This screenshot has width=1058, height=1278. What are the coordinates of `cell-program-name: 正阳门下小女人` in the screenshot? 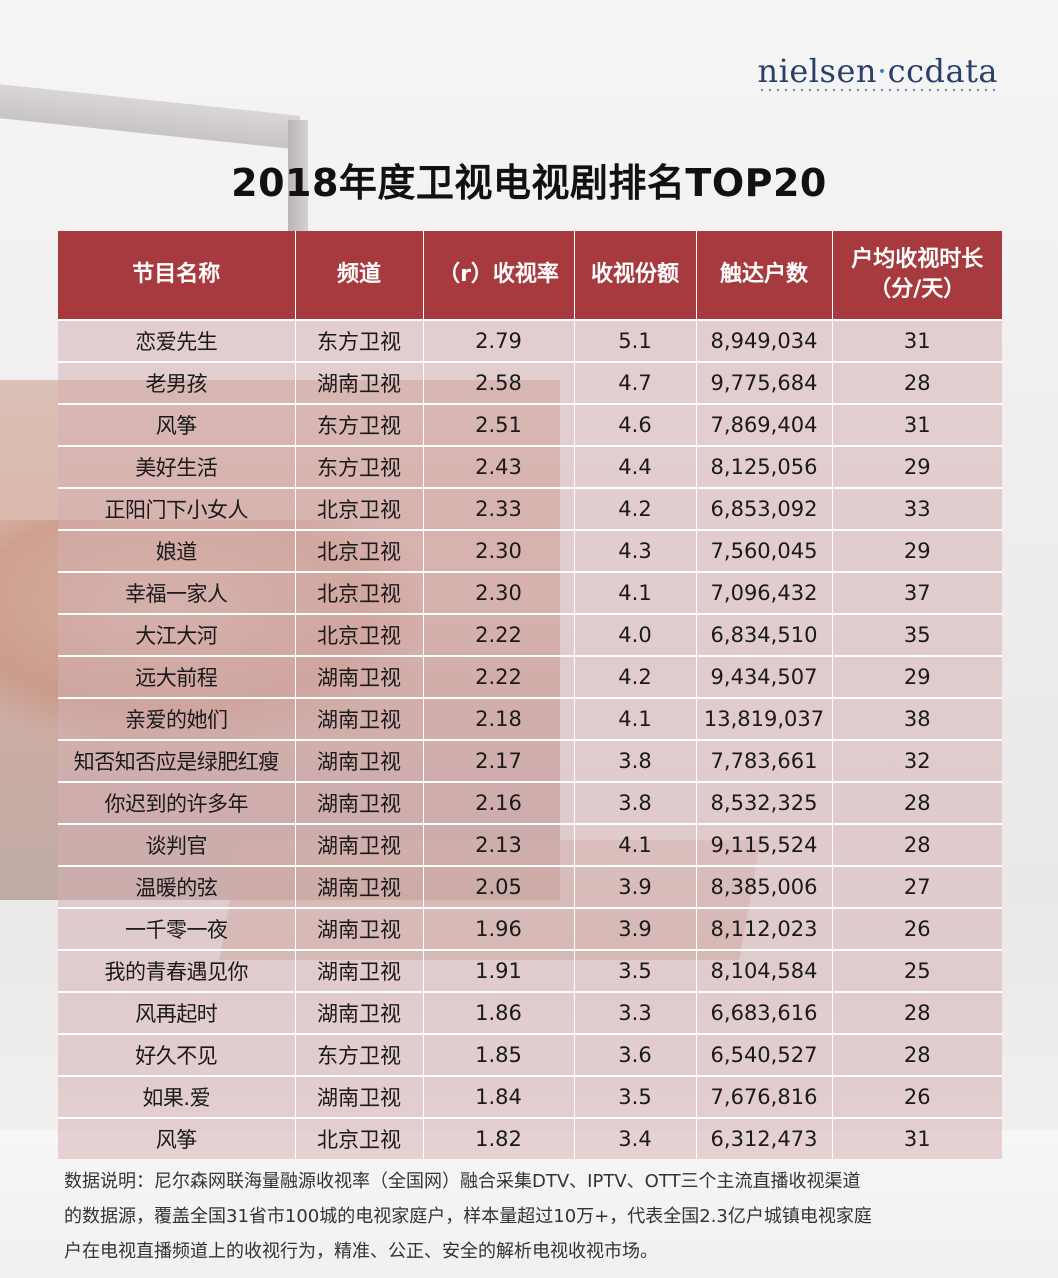 It's located at (176, 508).